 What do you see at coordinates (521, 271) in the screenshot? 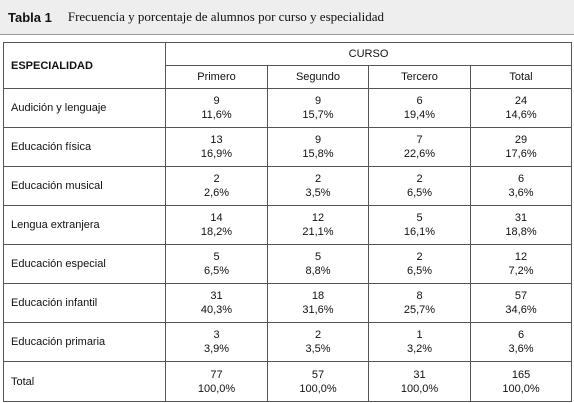
I see `cell-percent: 7,2%` at bounding box center [521, 271].